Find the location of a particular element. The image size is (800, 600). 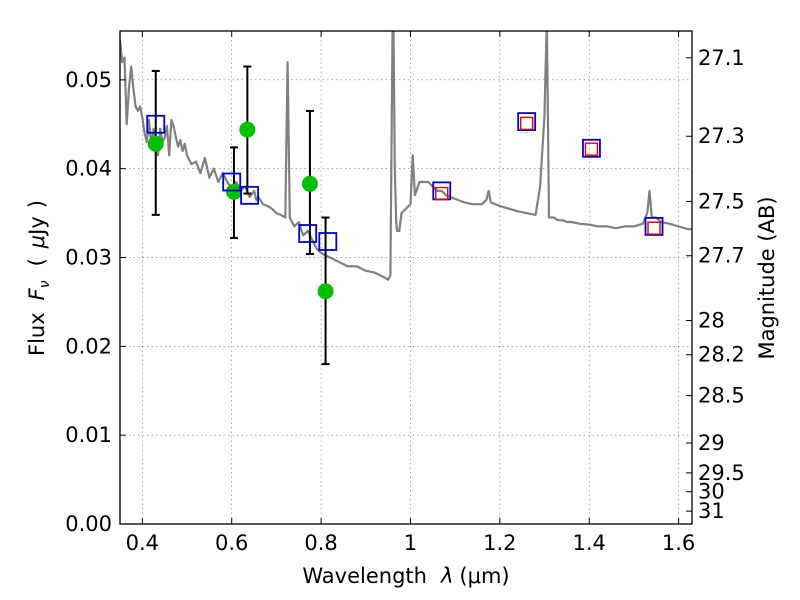

y-tick-label: 0.00 is located at coordinates (88, 524).